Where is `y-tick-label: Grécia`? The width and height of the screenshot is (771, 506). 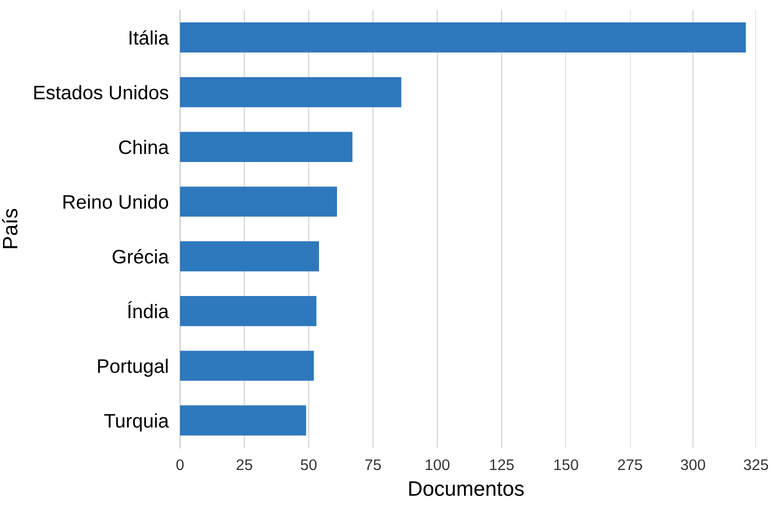 y-tick-label: Grécia is located at coordinates (140, 256).